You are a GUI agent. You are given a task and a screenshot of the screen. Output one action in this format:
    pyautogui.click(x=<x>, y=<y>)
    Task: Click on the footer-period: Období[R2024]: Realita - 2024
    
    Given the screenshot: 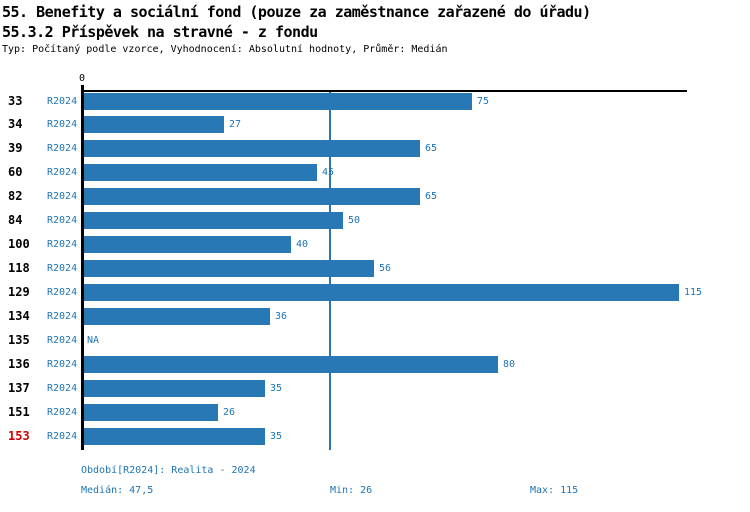 What is the action you would take?
    pyautogui.click(x=168, y=470)
    